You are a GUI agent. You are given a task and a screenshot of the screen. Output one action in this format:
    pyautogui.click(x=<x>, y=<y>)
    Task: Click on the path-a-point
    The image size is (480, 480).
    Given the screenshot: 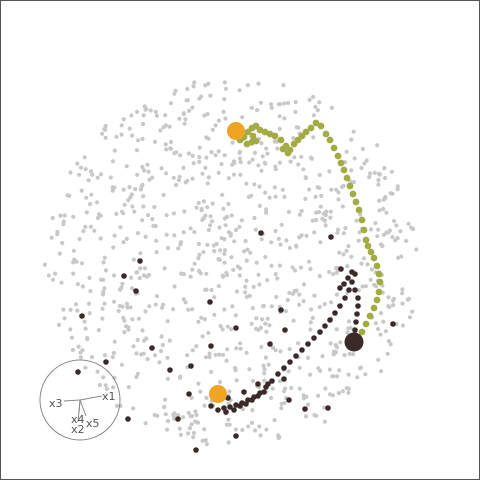 What is the action you would take?
    pyautogui.click(x=359, y=210)
    